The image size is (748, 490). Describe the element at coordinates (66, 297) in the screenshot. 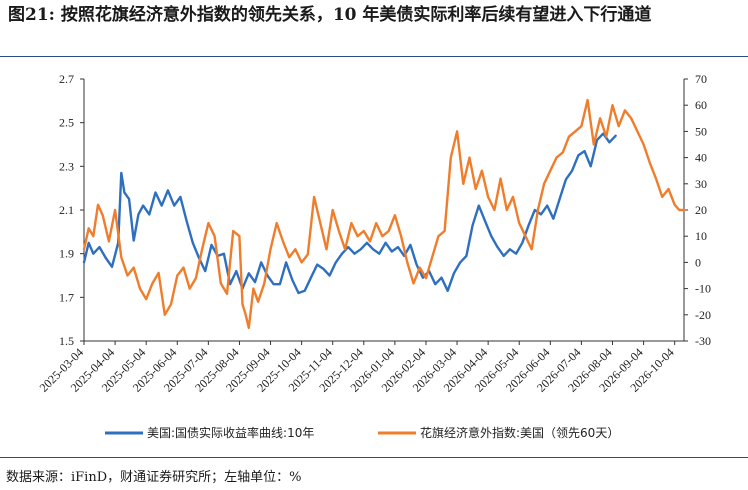

I see `left-tick-label: 1.7` at that location.